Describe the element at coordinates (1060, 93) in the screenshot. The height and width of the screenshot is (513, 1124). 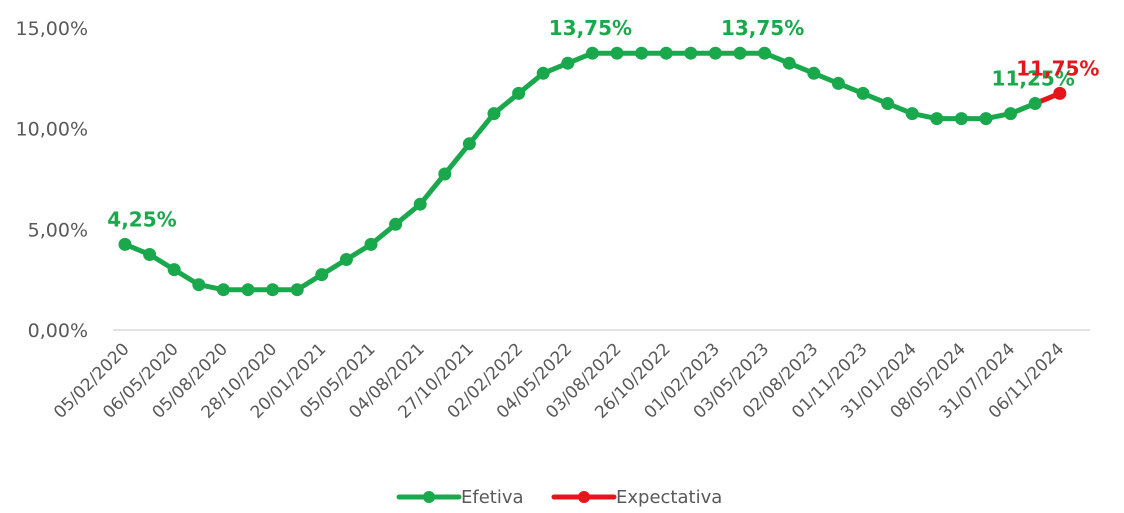
I see `data-point-expectativa` at that location.